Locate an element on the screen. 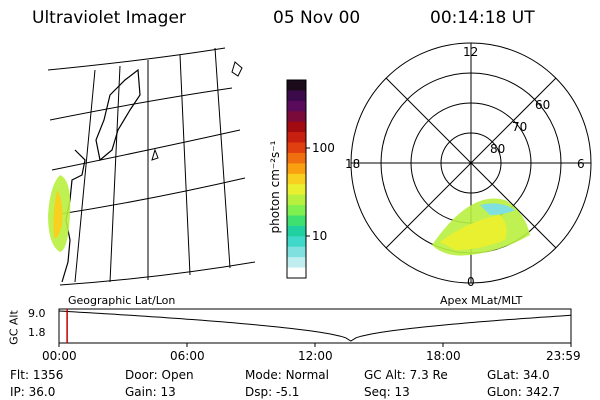 The image size is (600, 400). info-dsp: Dsp: -5.1 is located at coordinates (272, 392).